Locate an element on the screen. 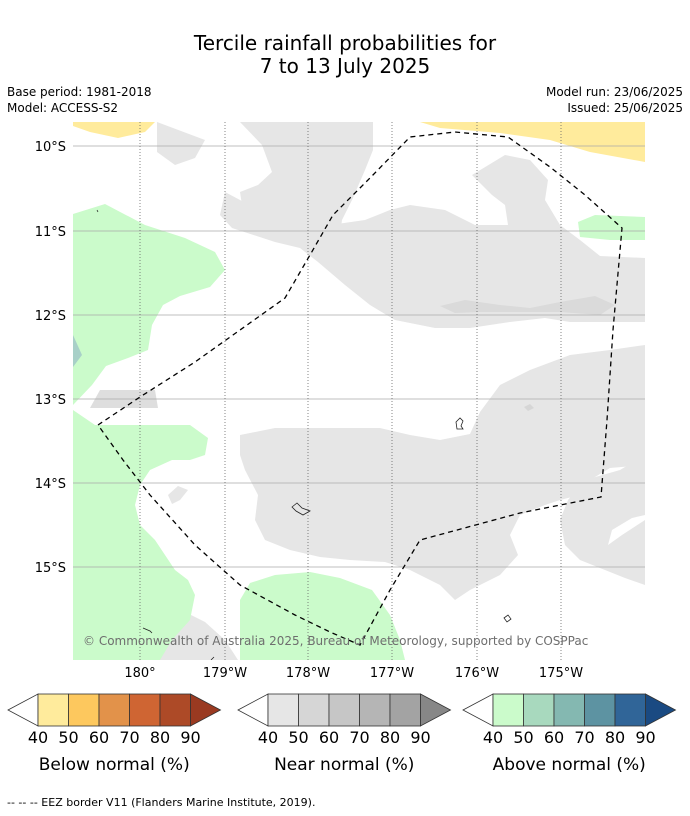 The width and height of the screenshot is (690, 816). near-normal-tick-70: 70 is located at coordinates (359, 737).